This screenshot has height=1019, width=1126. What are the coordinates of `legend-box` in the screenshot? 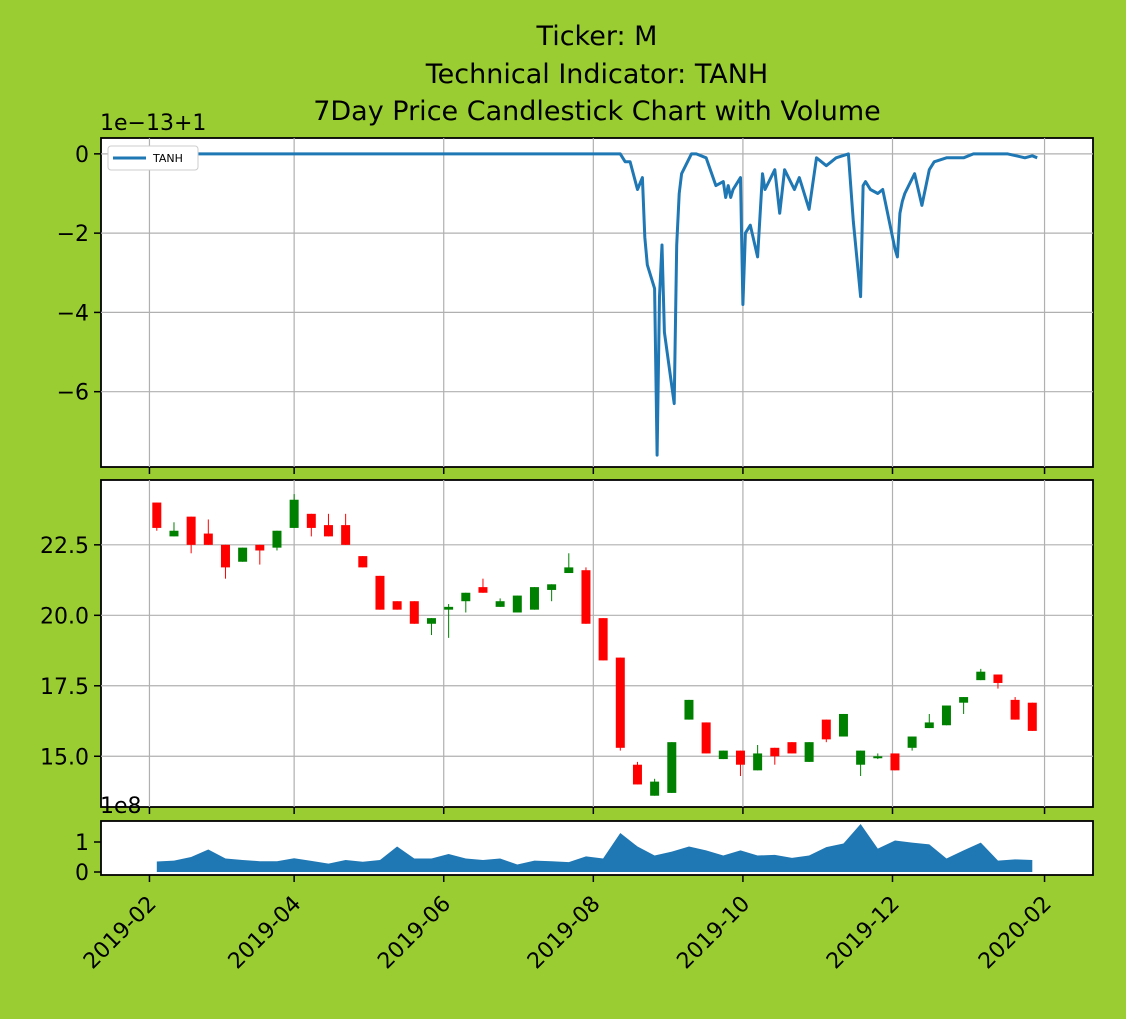 It's located at (153, 158).